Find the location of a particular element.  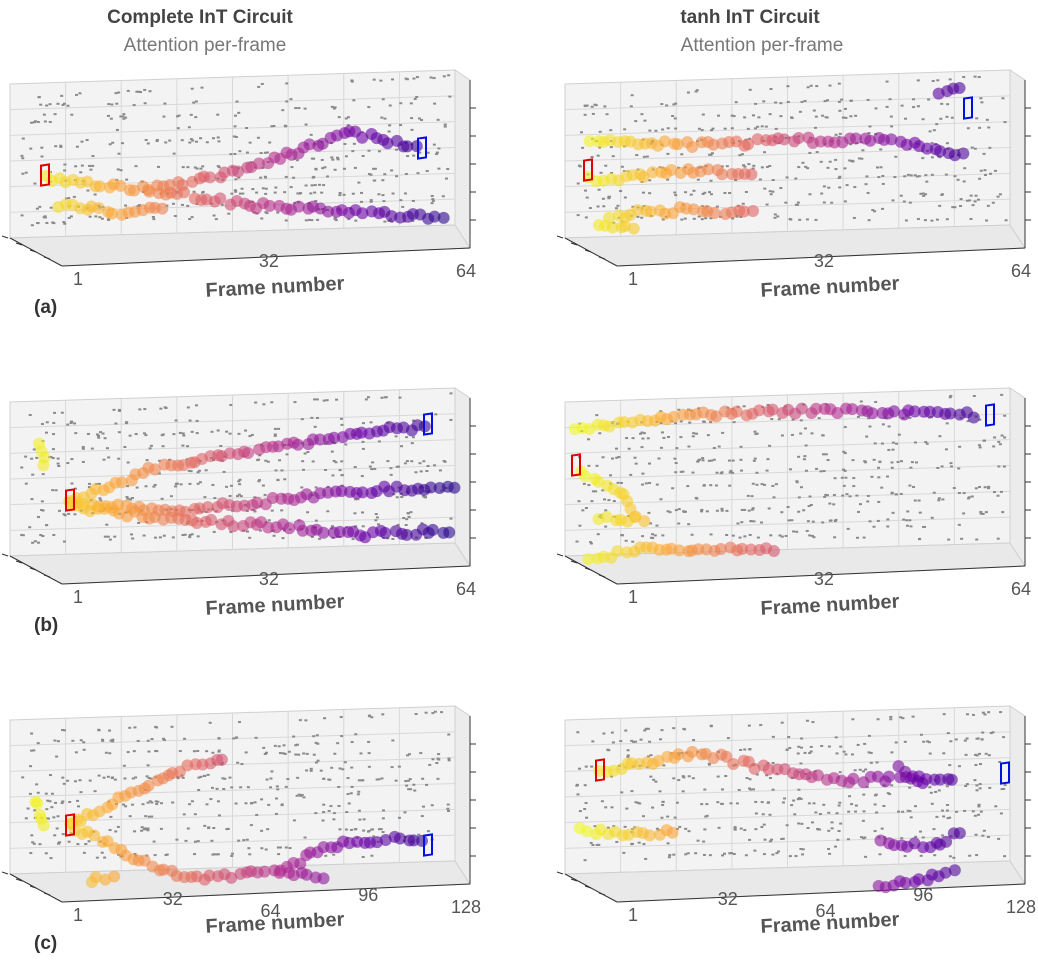

x-tick-label: 1 is located at coordinates (78, 915).